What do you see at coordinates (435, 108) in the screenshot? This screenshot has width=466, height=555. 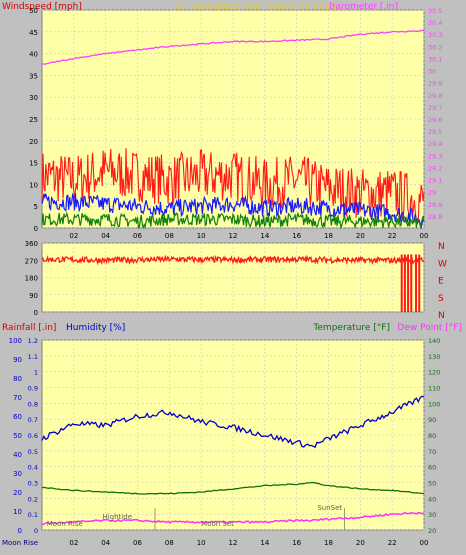 I see `barometer-ytick: 29.7` at bounding box center [435, 108].